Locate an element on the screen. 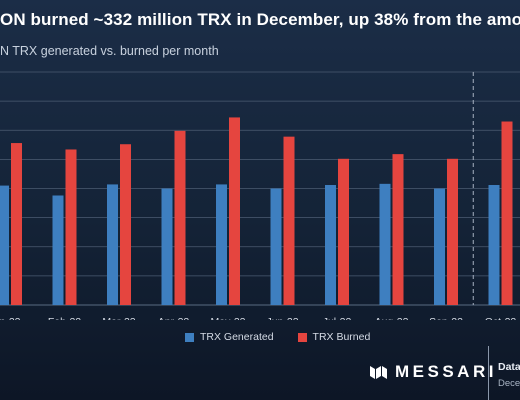 This screenshot has width=520, height=400. legend-item-burned: TRX Burned is located at coordinates (334, 337).